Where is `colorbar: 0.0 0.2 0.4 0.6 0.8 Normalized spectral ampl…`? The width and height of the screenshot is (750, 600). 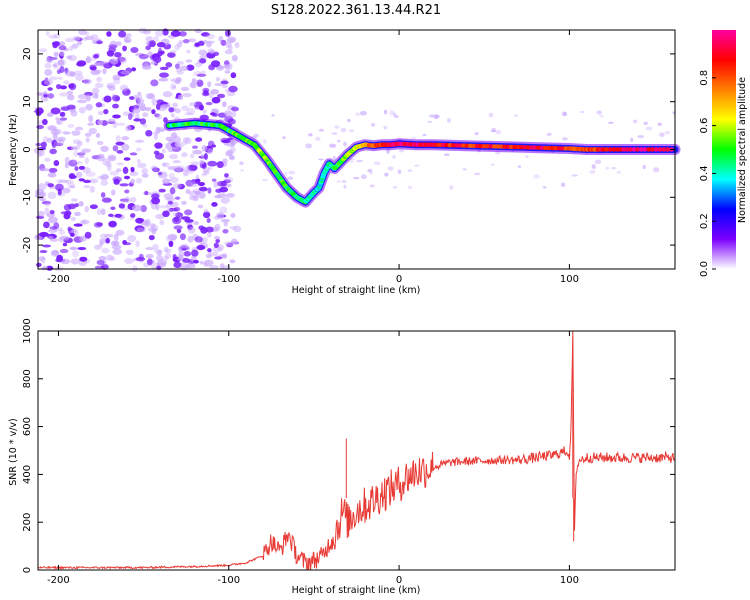 colorbar: 0.0 0.2 0.4 0.6 0.8 Normalized spectral ampl… is located at coordinates (723, 153).